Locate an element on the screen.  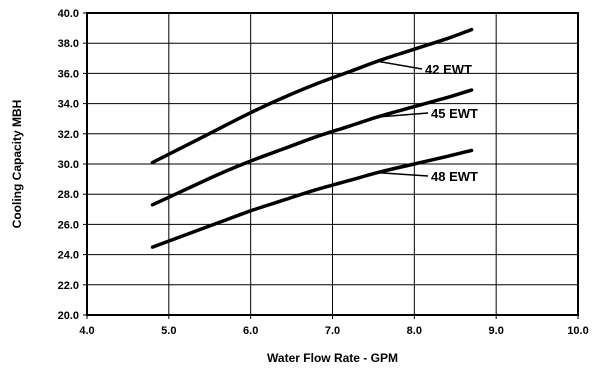
x-axis-ticks: 4.0 5.0 6.0 7.0 8.0 9.0 10.0 is located at coordinates (334, 326).